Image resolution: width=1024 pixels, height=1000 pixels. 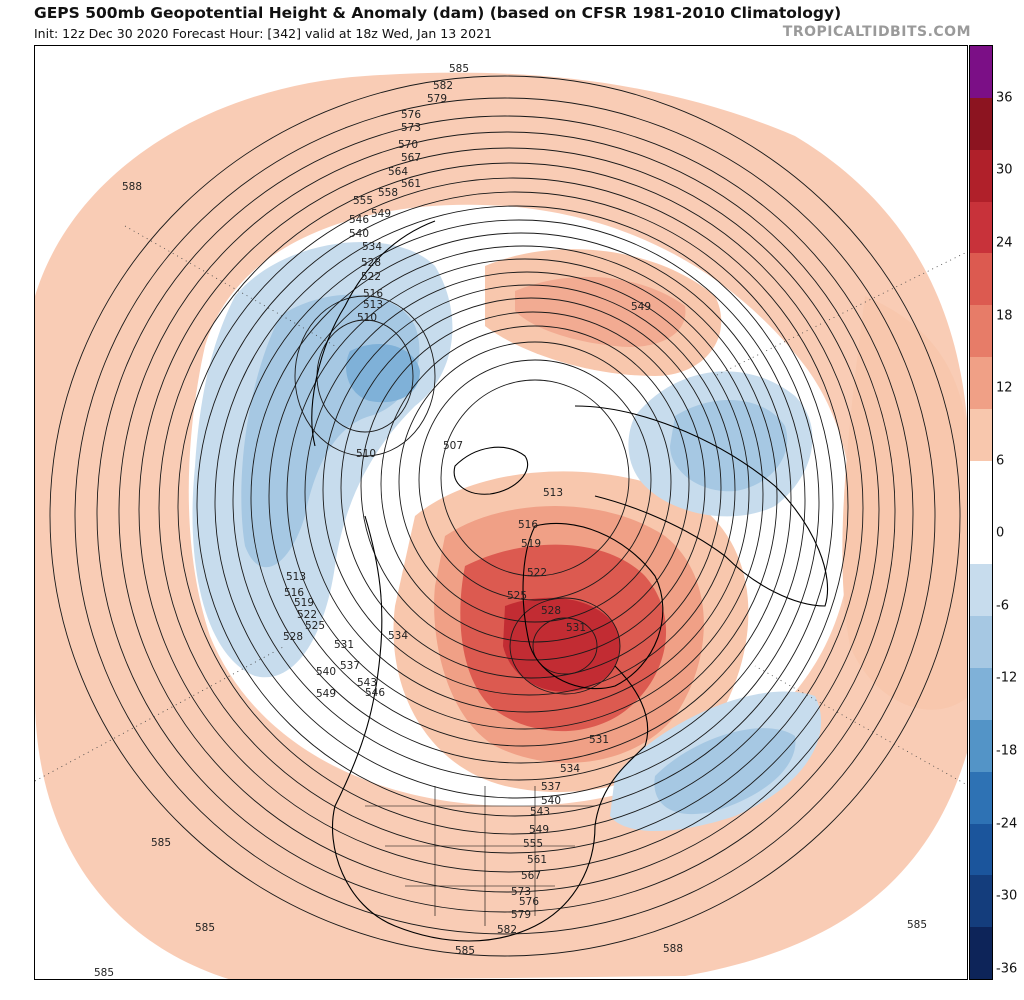 I want to click on colorbar-tick-label: 18, so click(x=1004, y=316).